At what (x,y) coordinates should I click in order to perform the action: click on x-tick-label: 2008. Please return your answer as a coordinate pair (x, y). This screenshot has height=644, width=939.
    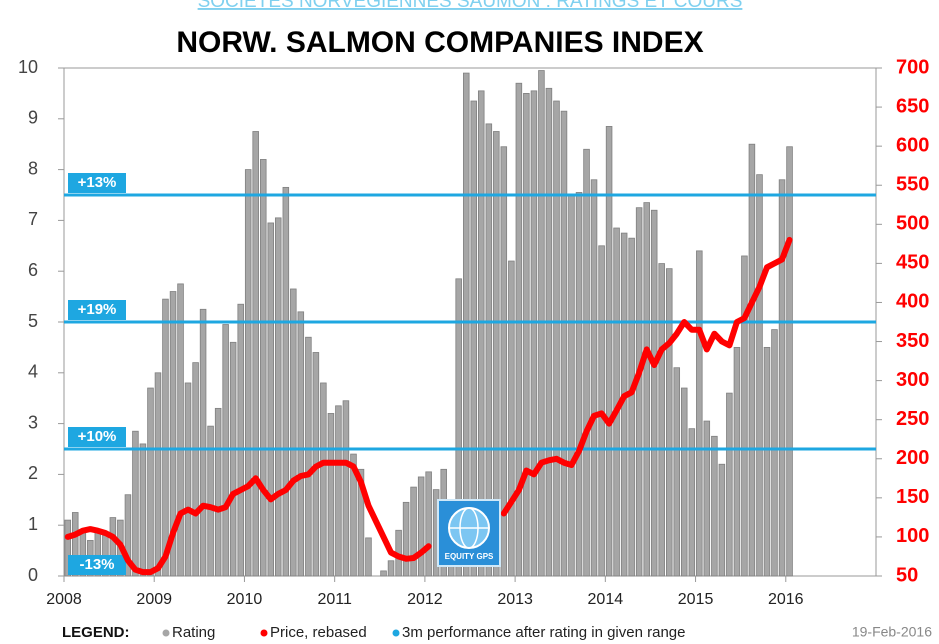
    Looking at the image, I should click on (64, 599).